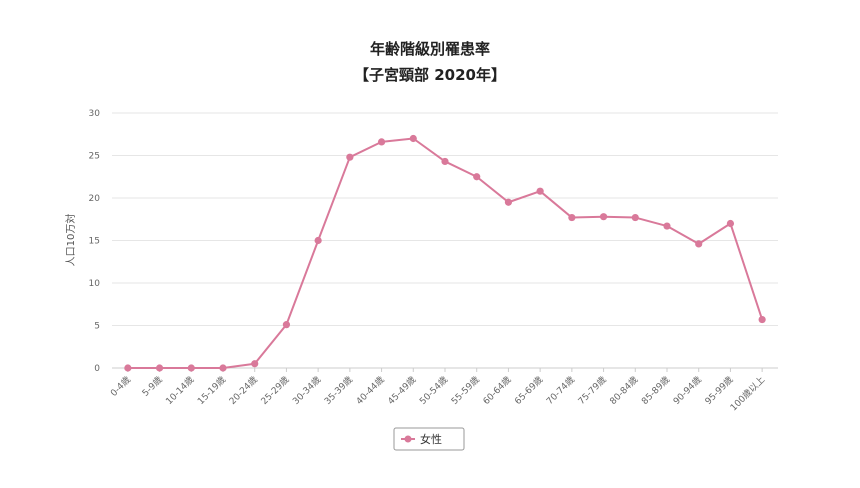  I want to click on x-tick-label: 30-34歳, so click(306, 390).